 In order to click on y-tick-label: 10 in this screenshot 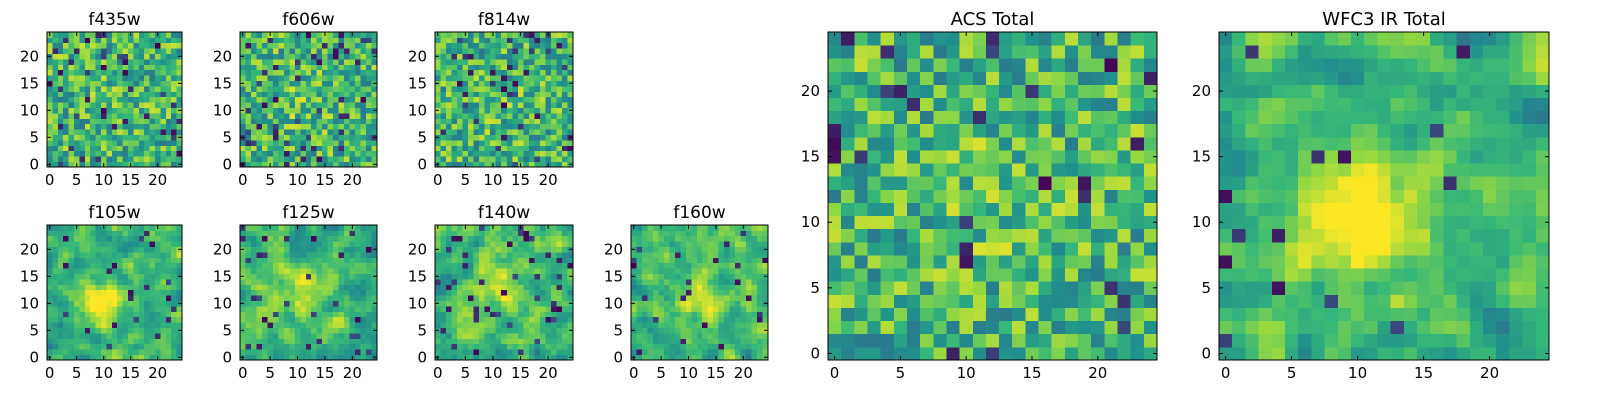, I will do `click(417, 303)`.